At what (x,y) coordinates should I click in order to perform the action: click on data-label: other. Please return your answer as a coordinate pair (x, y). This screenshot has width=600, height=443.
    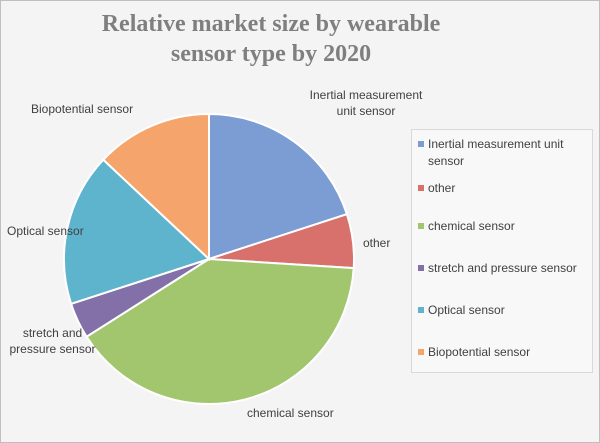
    Looking at the image, I should click on (377, 243).